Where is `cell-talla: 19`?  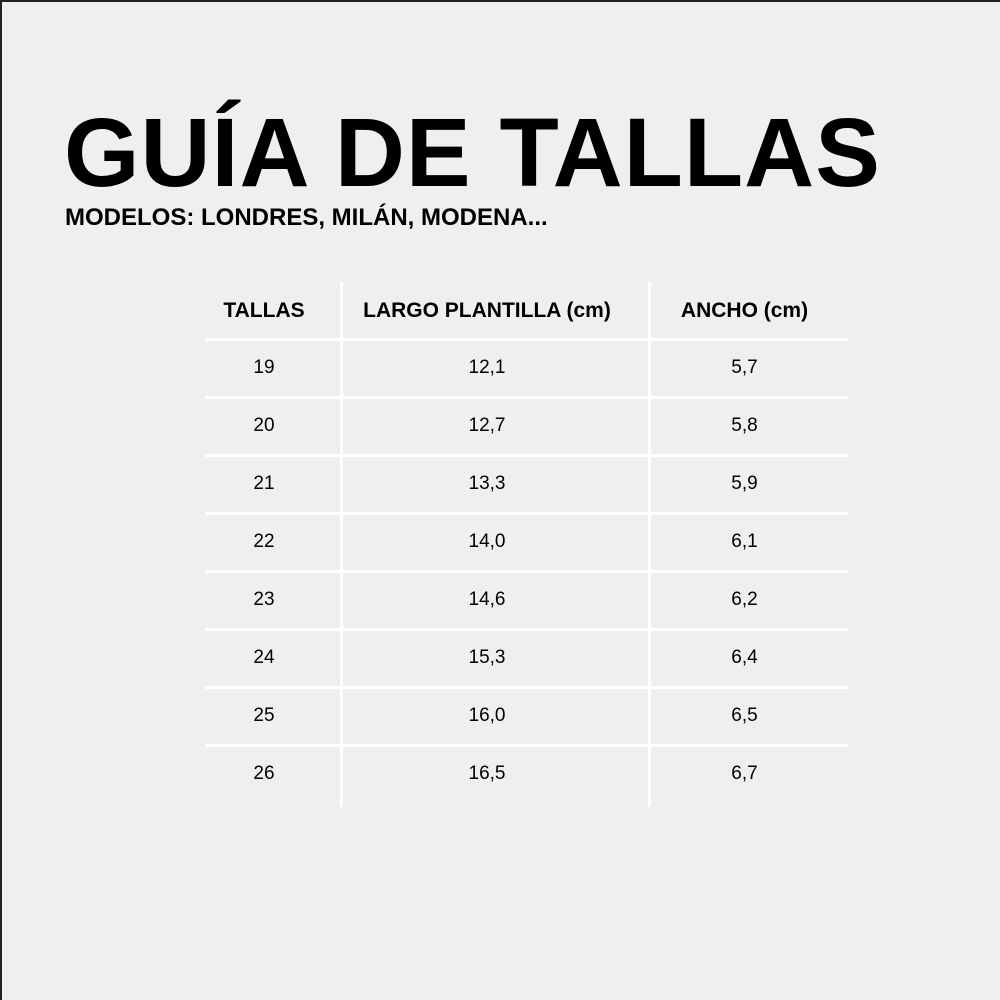
cell-talla: 19 is located at coordinates (264, 367).